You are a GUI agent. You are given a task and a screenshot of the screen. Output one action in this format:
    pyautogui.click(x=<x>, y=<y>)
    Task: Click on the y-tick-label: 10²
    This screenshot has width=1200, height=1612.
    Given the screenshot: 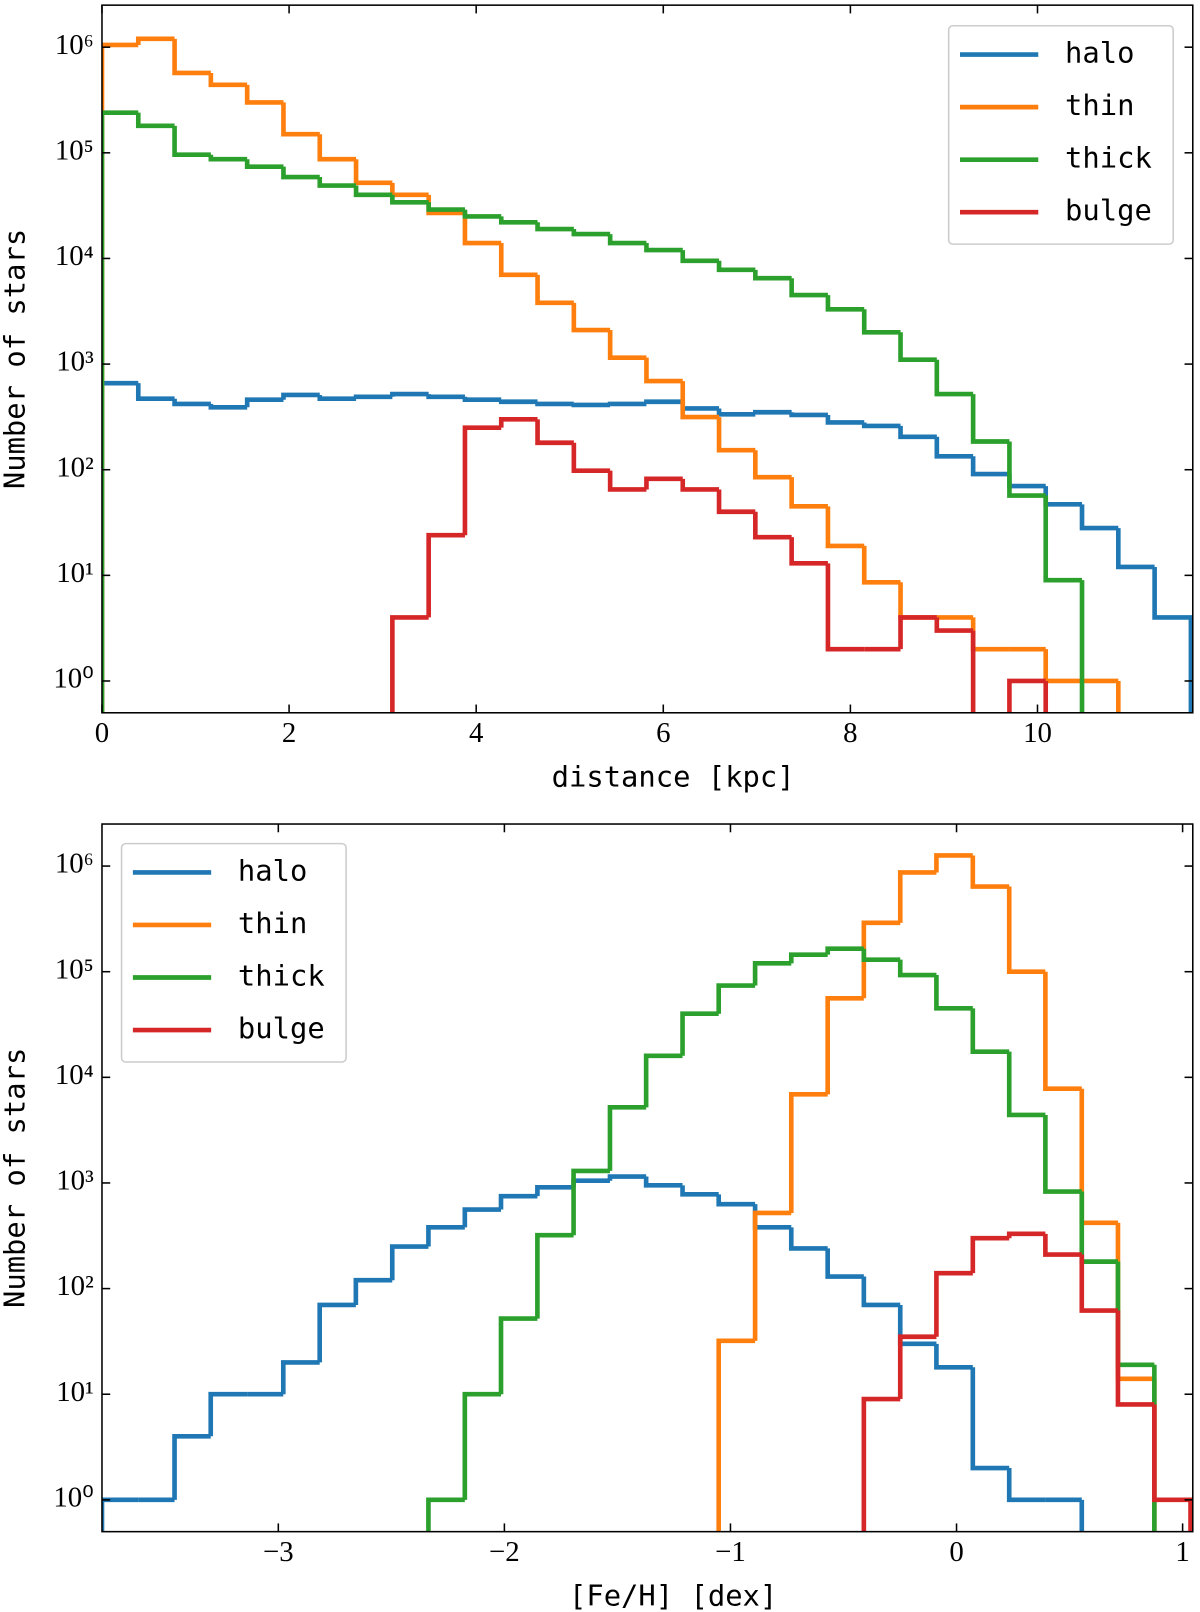 What is the action you would take?
    pyautogui.click(x=74, y=1286)
    